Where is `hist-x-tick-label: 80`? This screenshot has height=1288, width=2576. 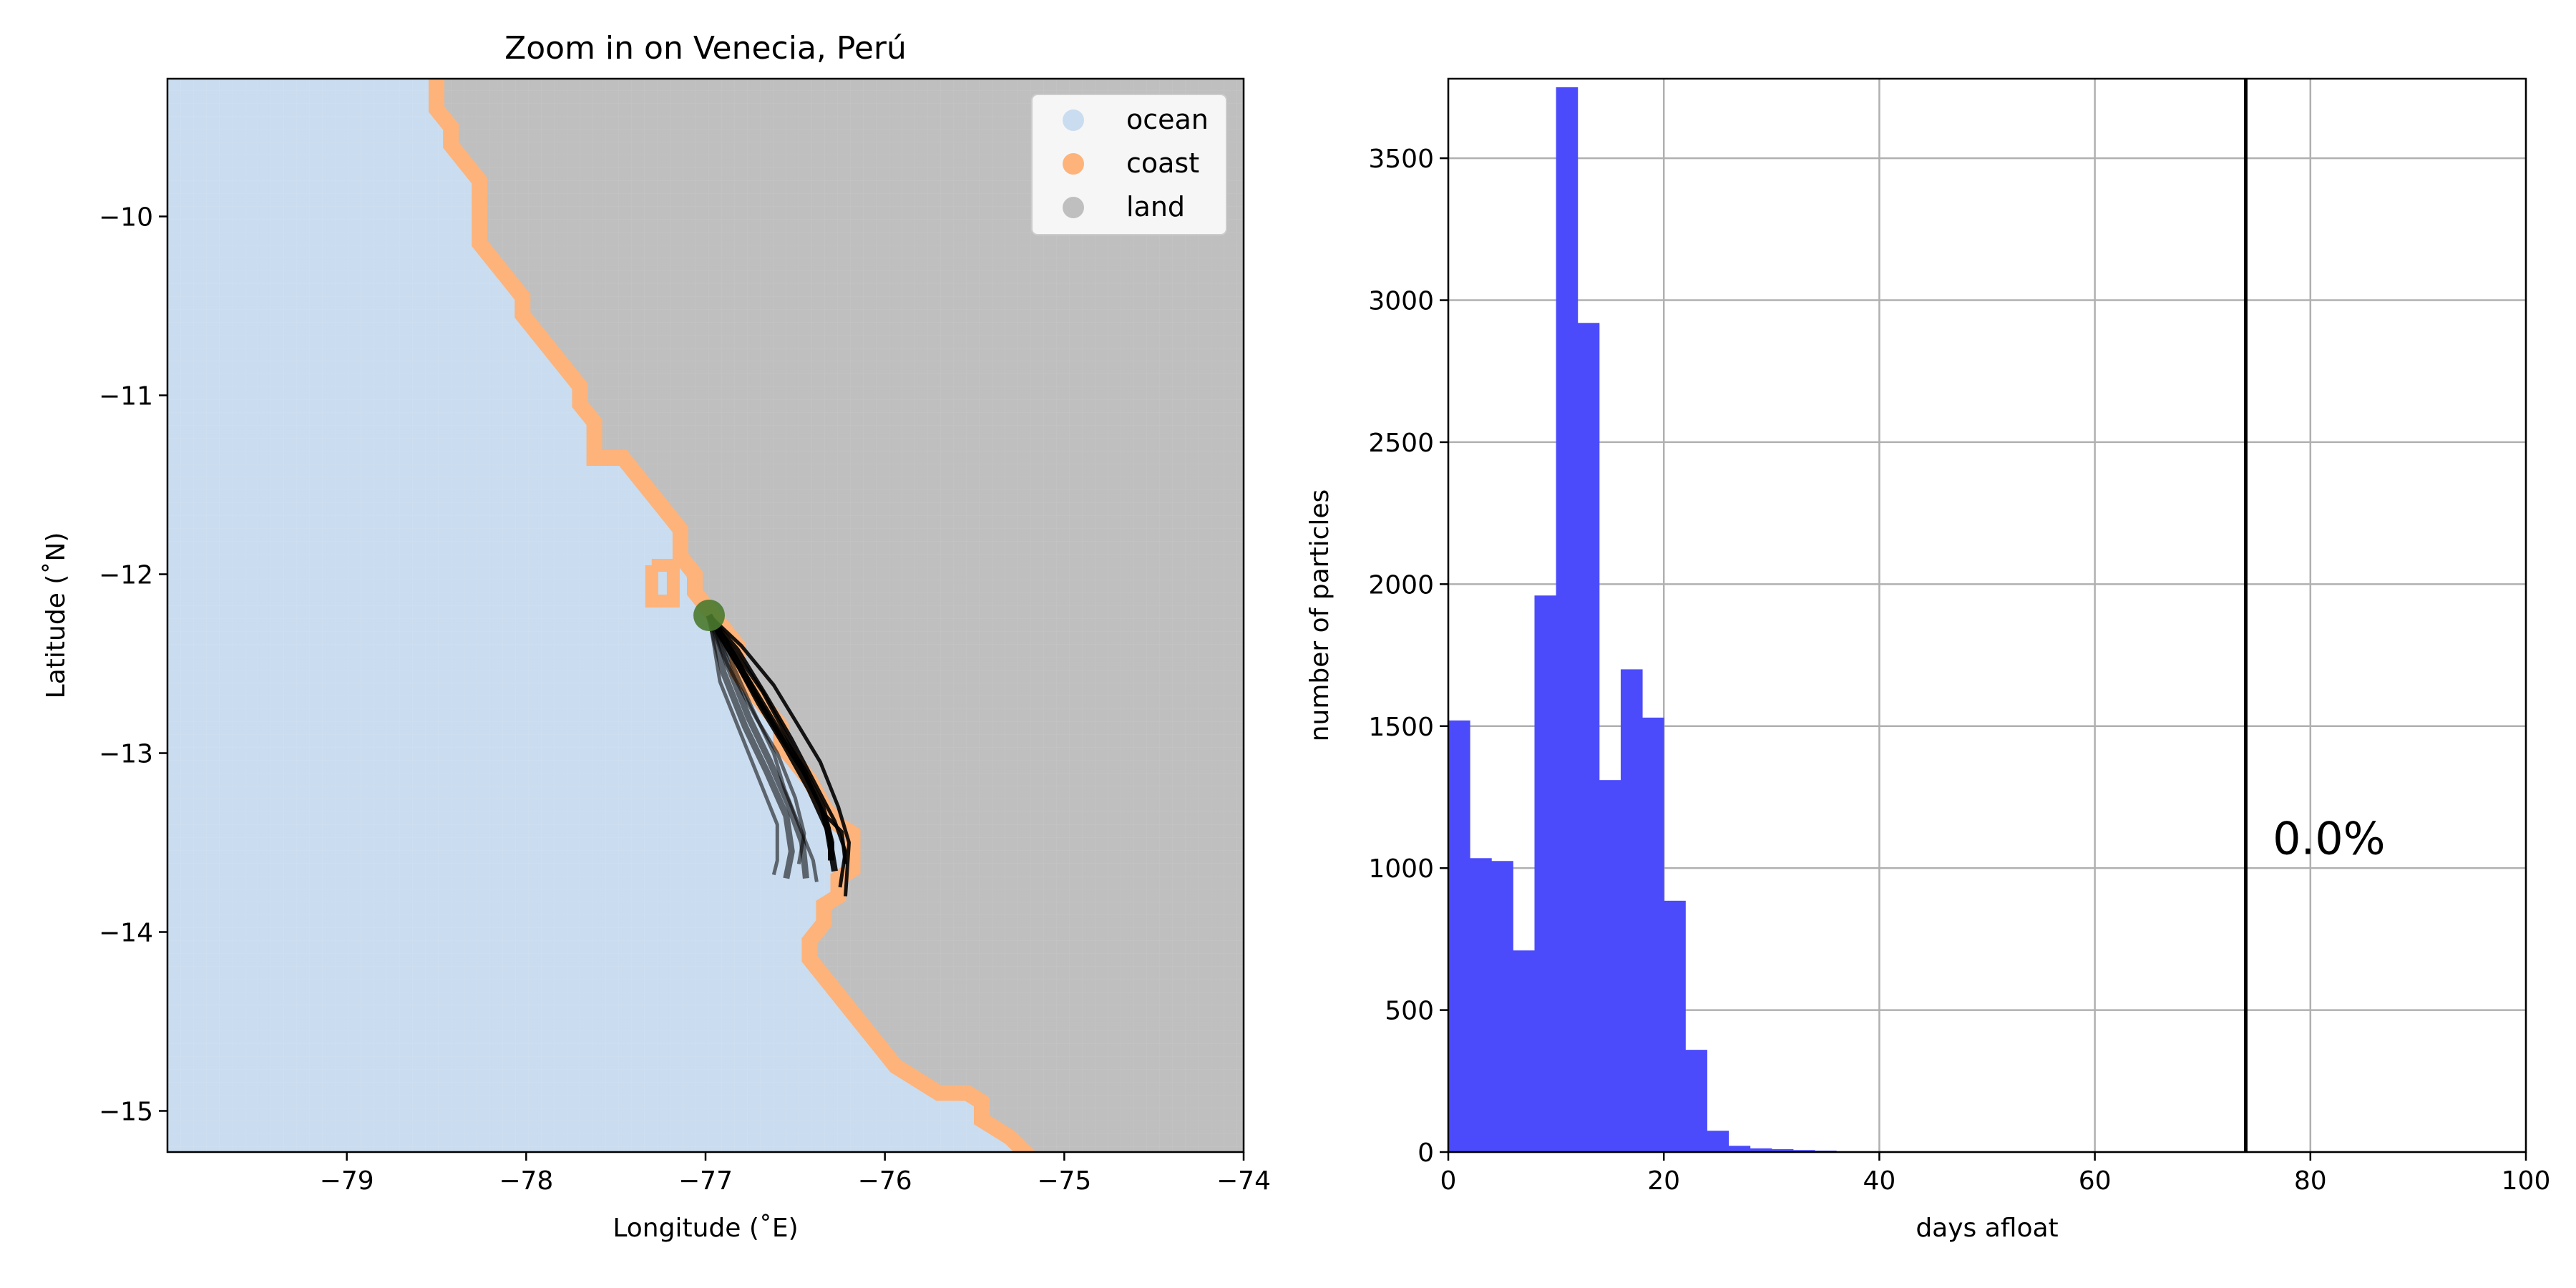
hist-x-tick-label: 80 is located at coordinates (2310, 1181).